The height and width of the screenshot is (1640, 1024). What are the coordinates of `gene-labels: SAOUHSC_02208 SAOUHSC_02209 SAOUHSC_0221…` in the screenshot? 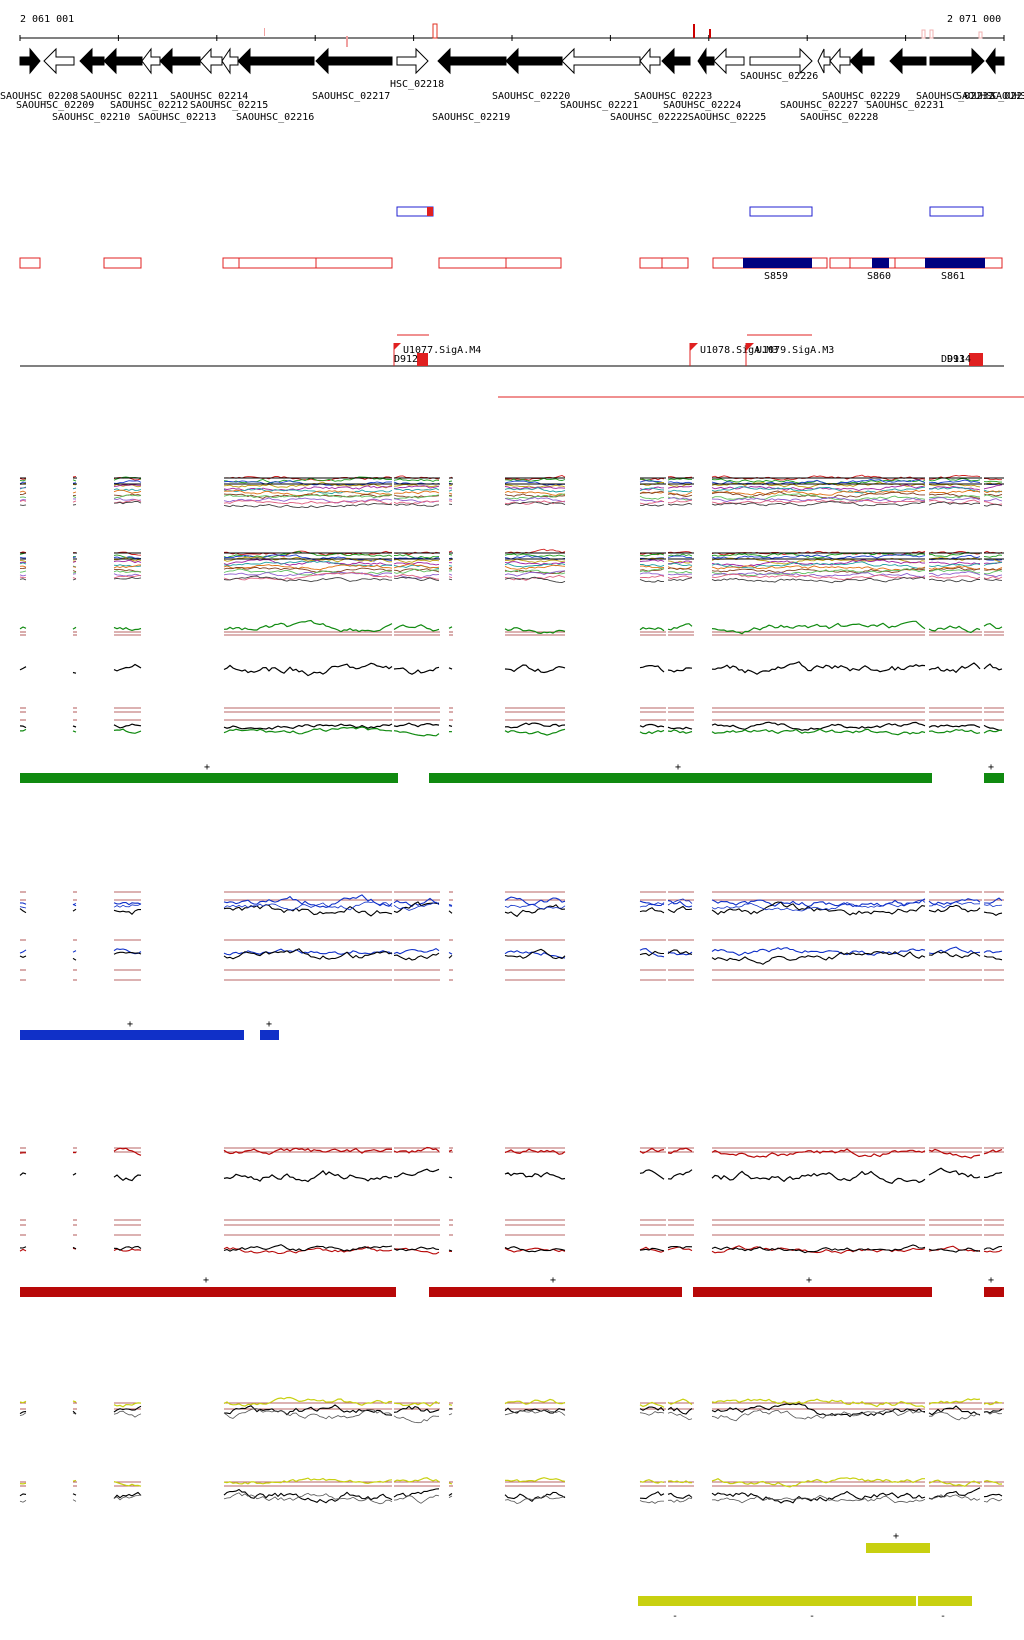 It's located at (512, 97).